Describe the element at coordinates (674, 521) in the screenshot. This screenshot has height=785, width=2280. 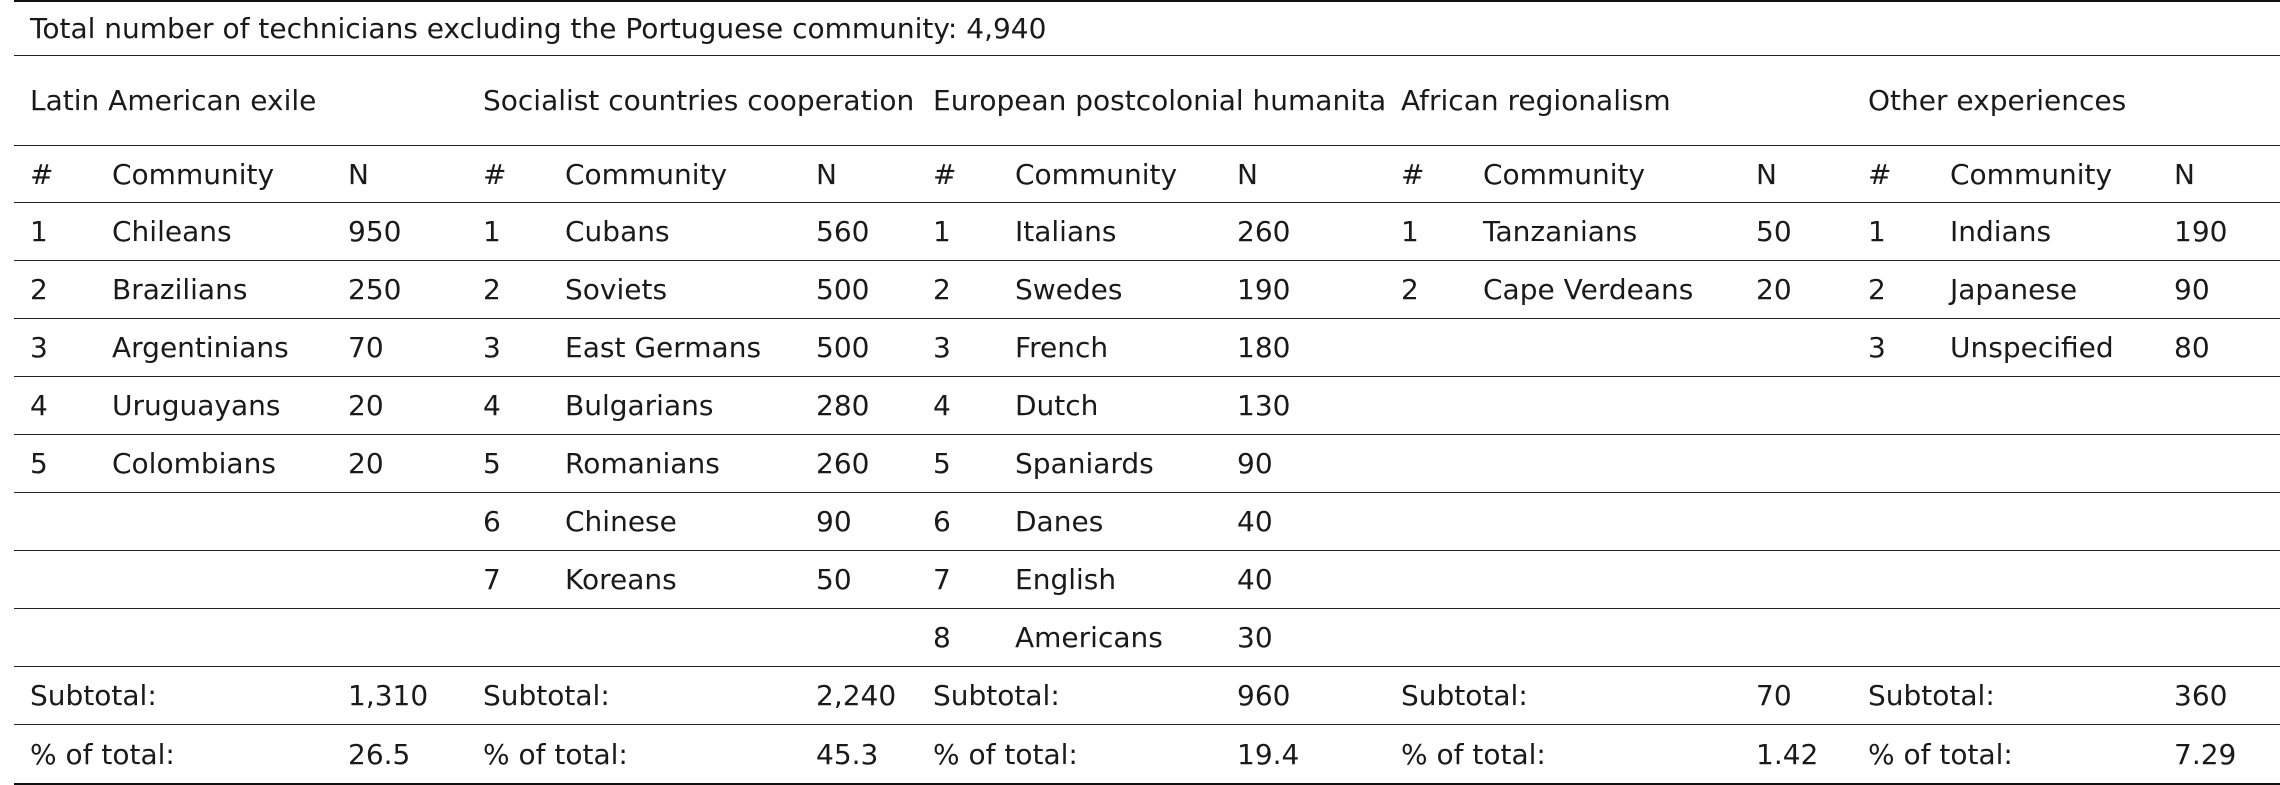
I see `cell-community: Chinese` at that location.